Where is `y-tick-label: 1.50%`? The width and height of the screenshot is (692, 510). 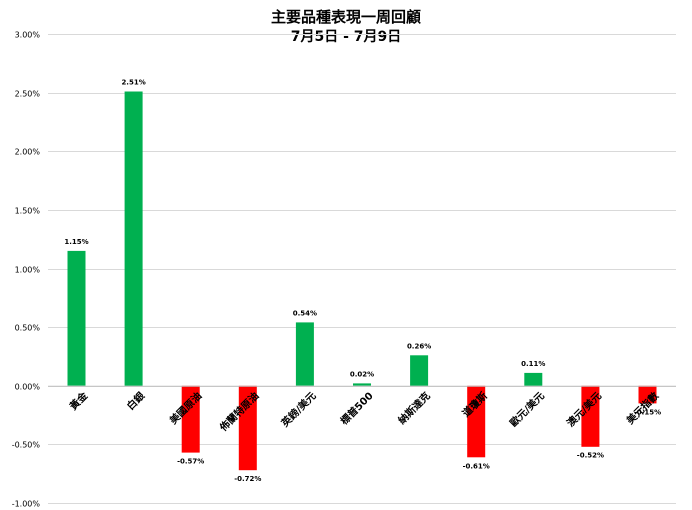
y-tick-label: 1.50% is located at coordinates (28, 211).